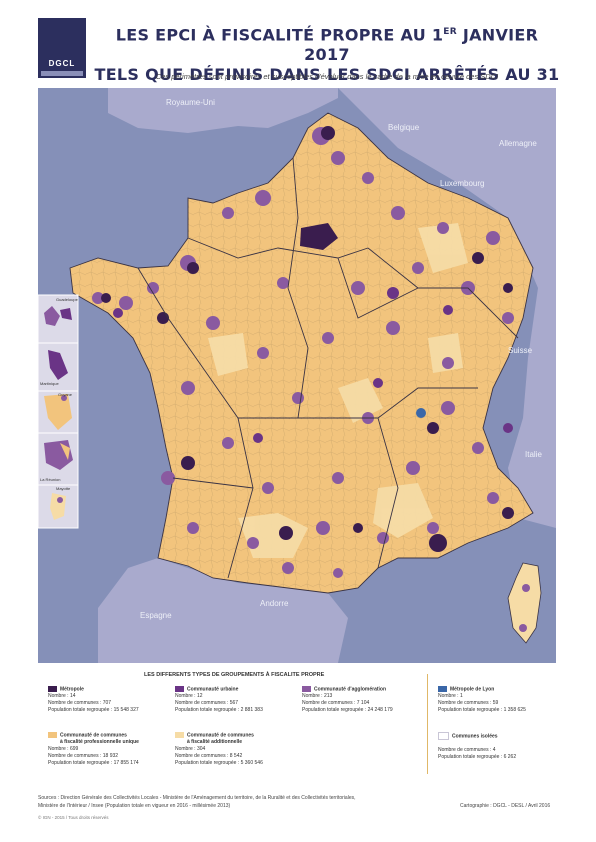 Image resolution: width=596 pixels, height=842 pixels. I want to click on label-suisse: Suisse, so click(520, 350).